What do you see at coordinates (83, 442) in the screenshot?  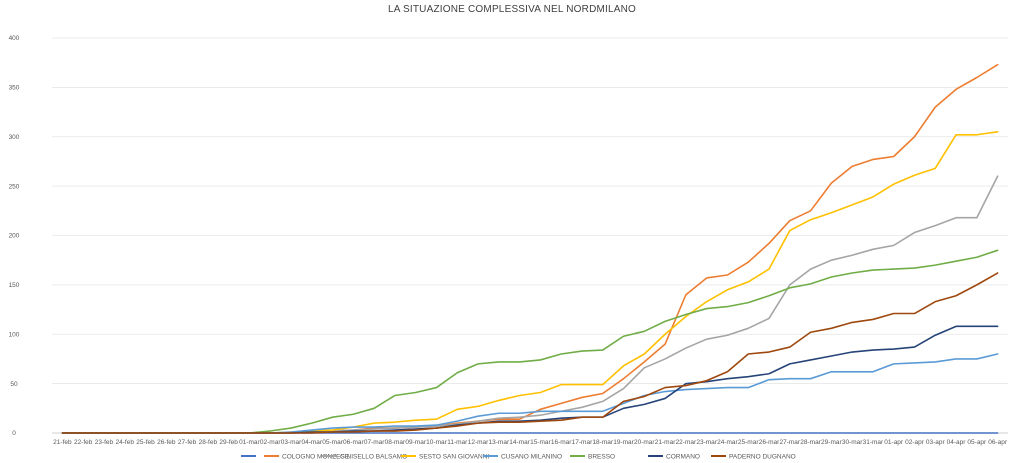 I see `x-tick-label: 22-feb` at bounding box center [83, 442].